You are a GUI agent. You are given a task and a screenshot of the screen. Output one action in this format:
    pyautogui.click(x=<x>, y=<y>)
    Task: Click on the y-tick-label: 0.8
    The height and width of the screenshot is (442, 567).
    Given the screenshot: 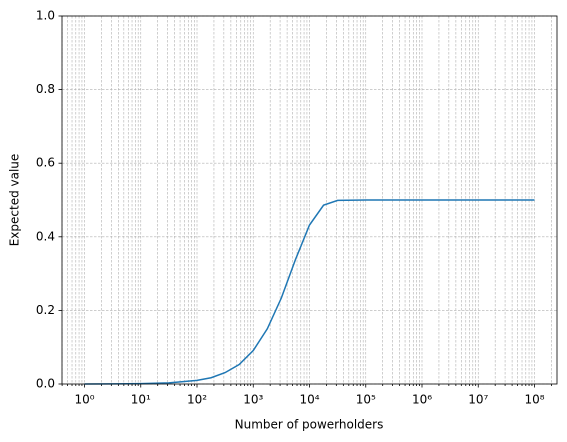 What is the action you would take?
    pyautogui.click(x=45, y=89)
    